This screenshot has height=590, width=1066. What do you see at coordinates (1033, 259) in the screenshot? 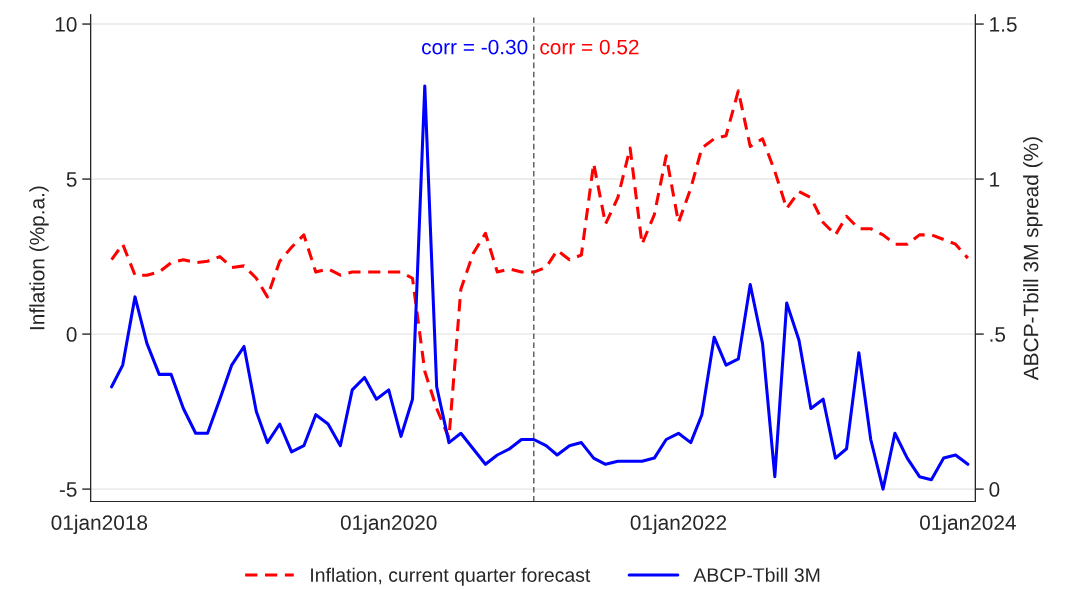
I see `y2-axis-title: ABCP-Tbill 3M spread (%)` at bounding box center [1033, 259].